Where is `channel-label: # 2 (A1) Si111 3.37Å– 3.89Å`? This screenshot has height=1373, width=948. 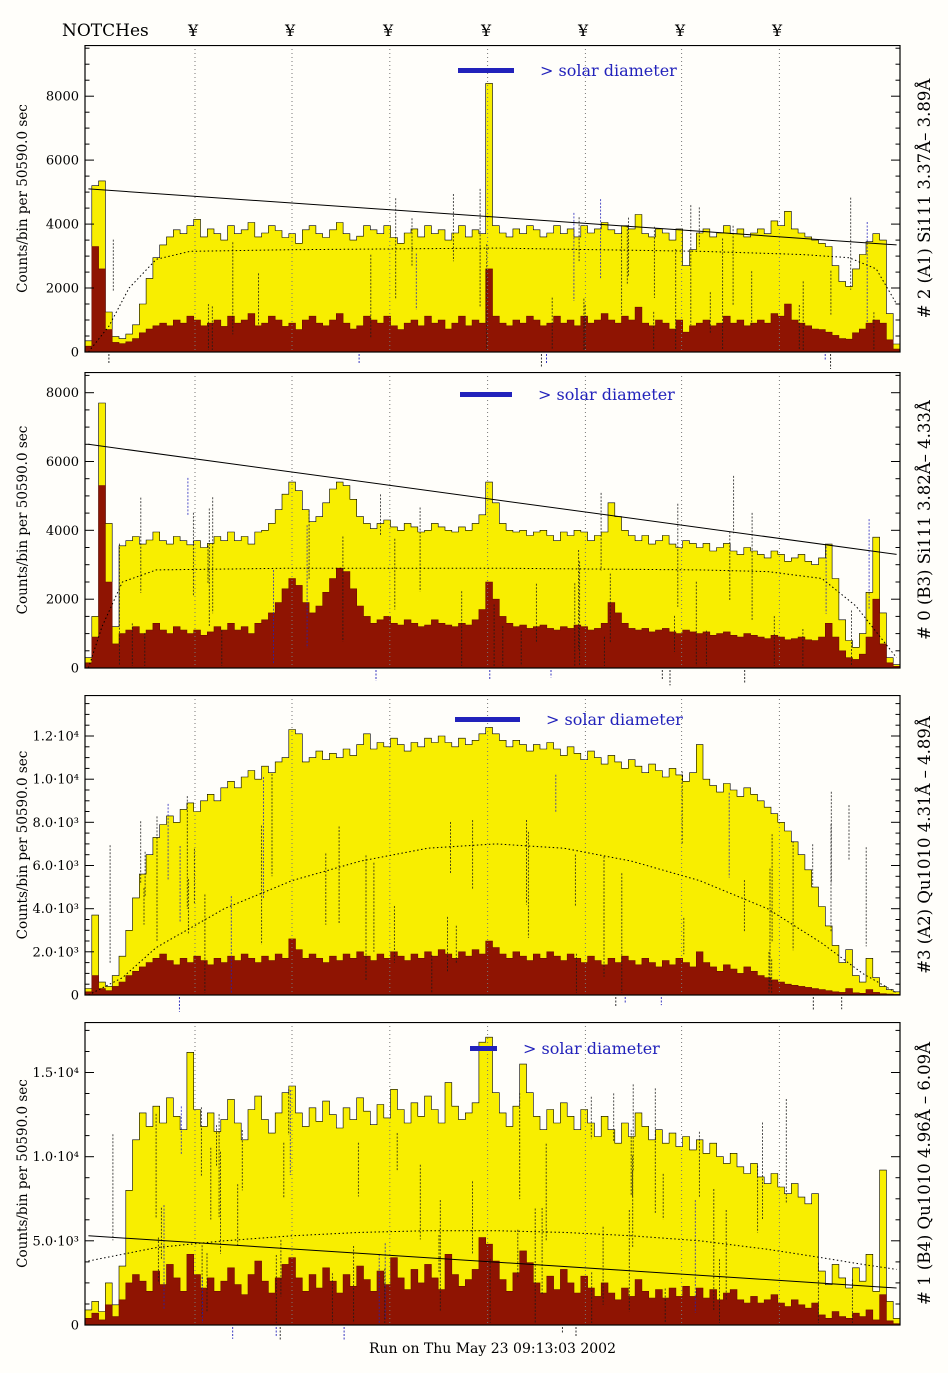 channel-label: # 2 (A1) Si111 3.37Å– 3.89Å is located at coordinates (924, 198).